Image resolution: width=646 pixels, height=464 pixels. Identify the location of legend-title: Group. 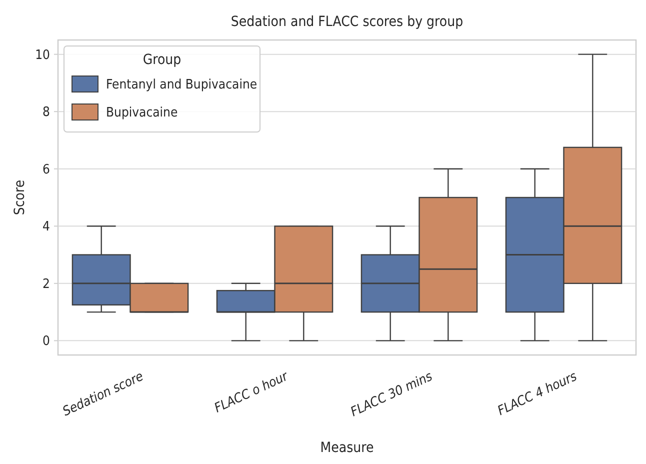
(162, 60).